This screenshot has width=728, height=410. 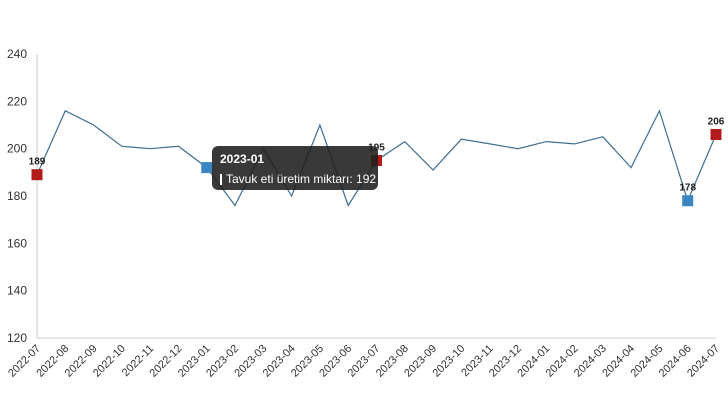 I want to click on y-axis: 120 140 160 180 200 220 240, so click(x=22, y=196).